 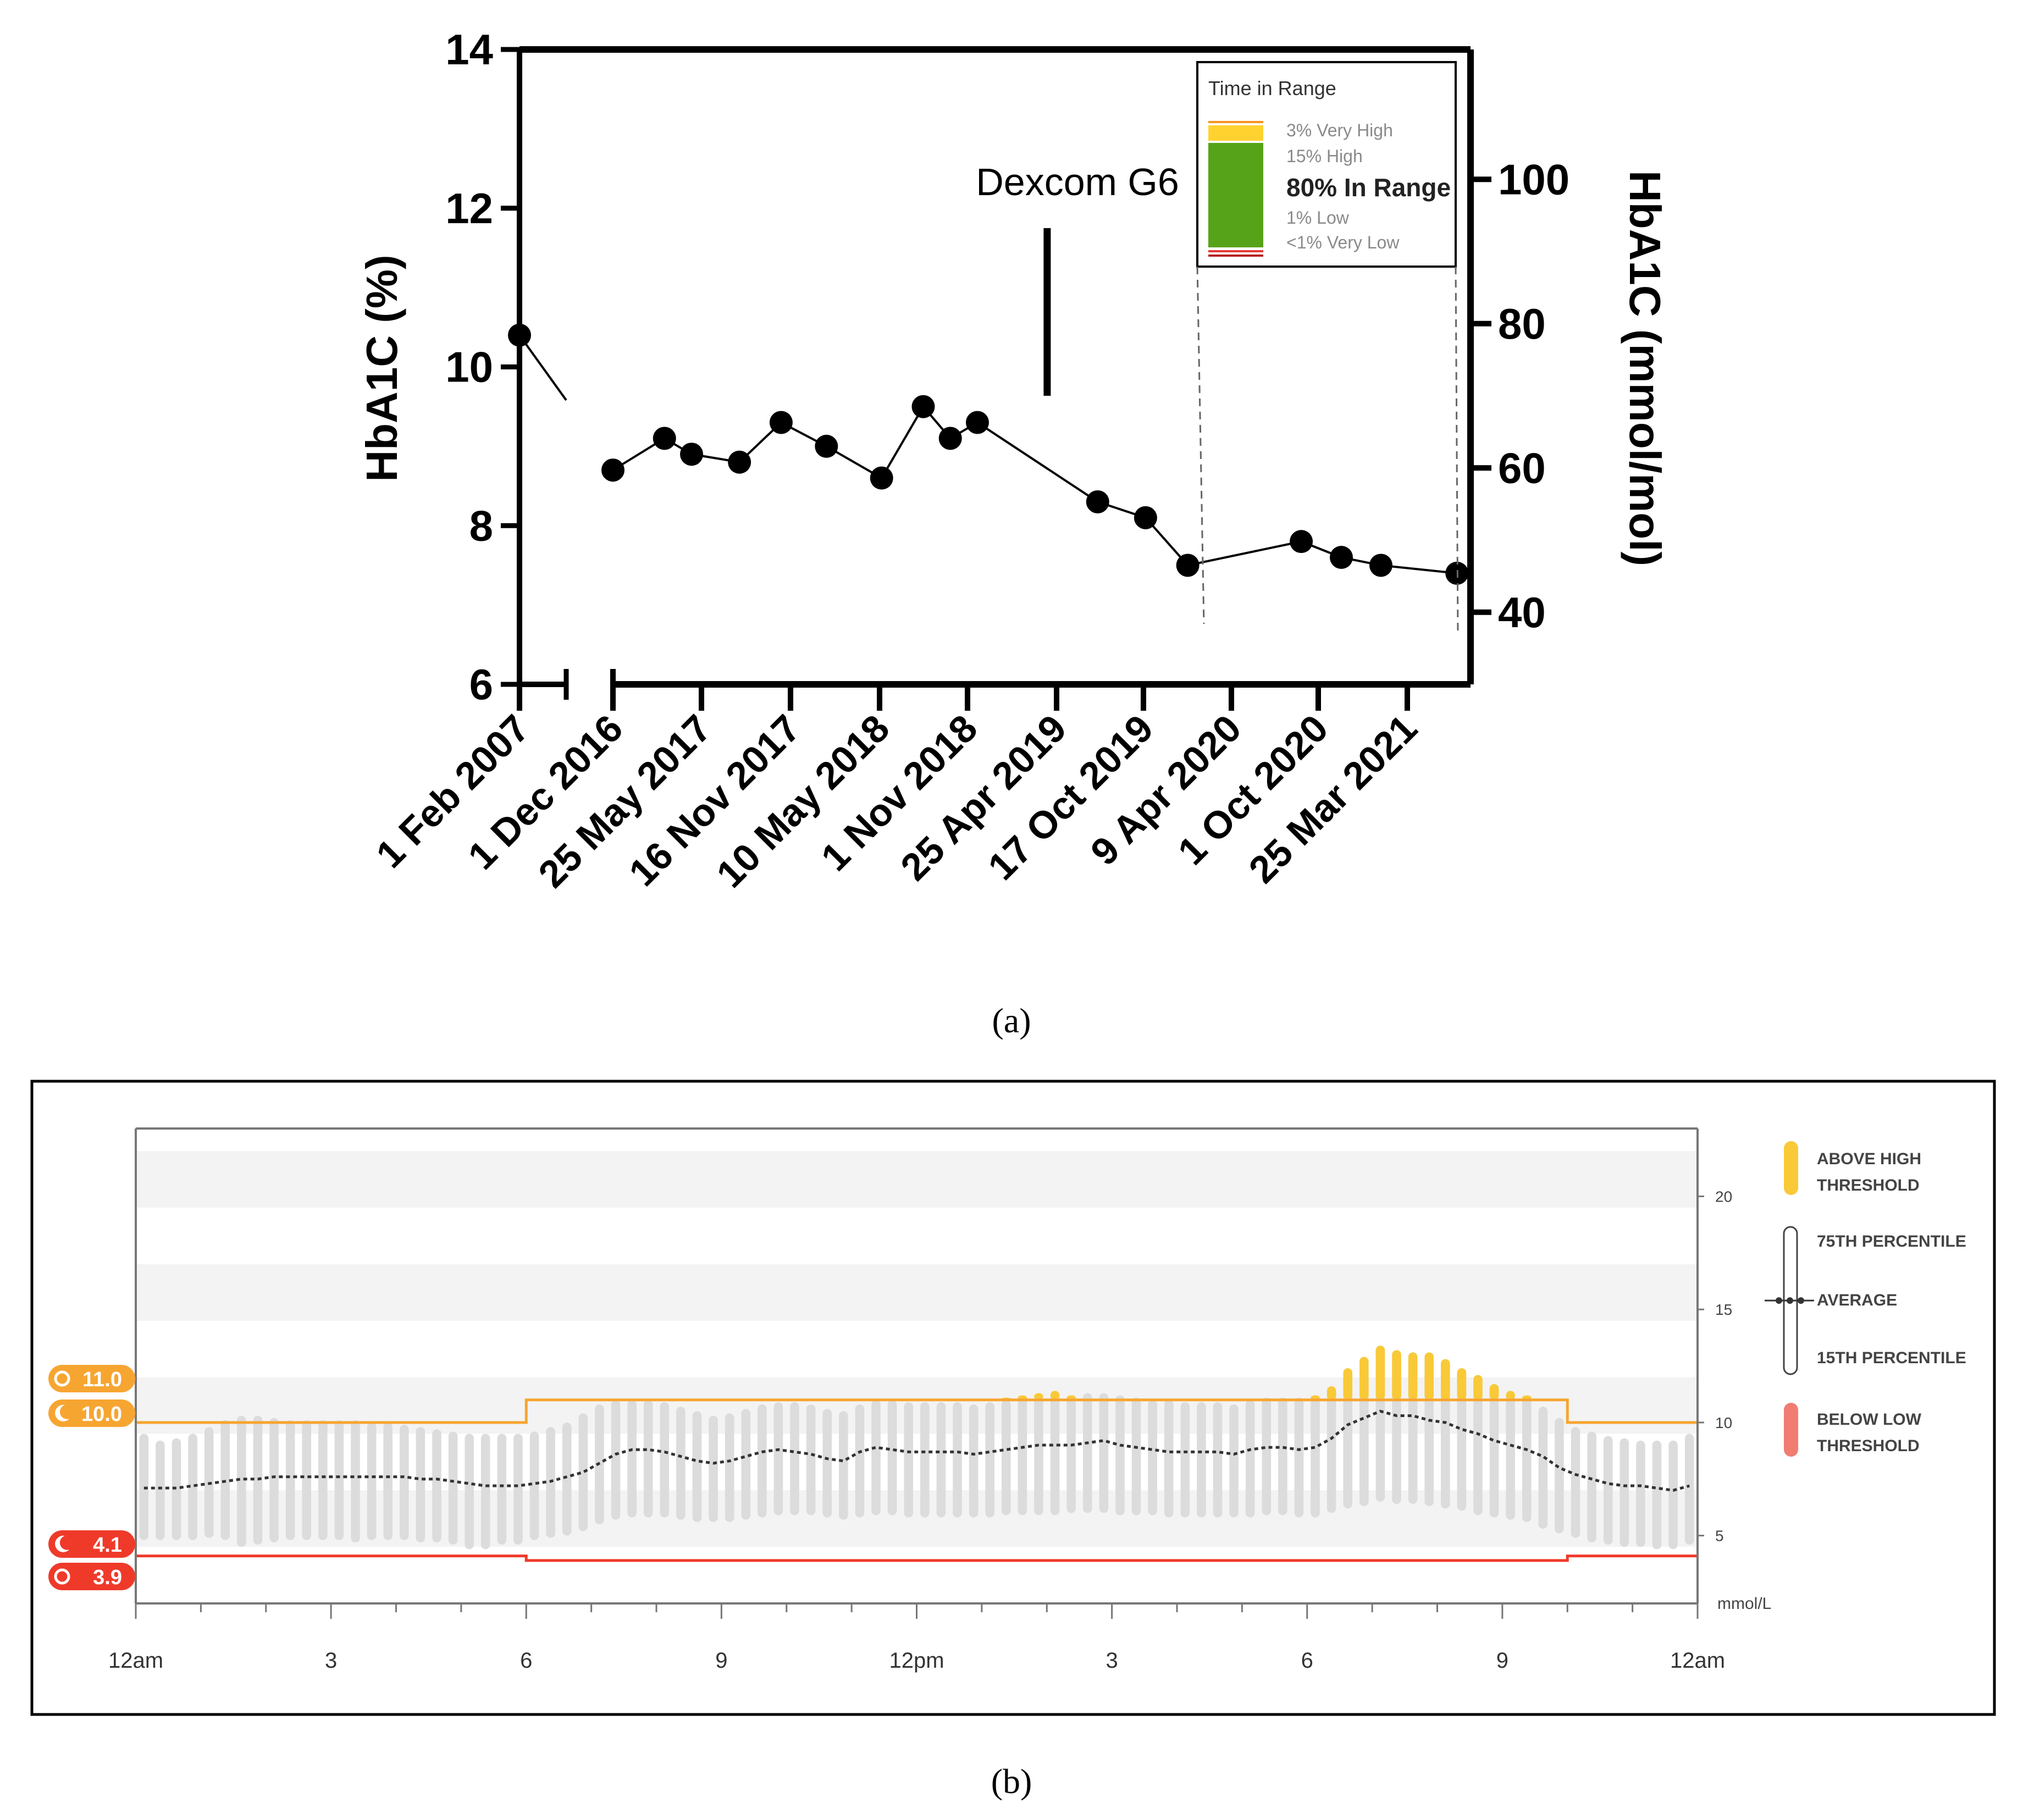 What do you see at coordinates (1723, 1422) in the screenshot?
I see `y-tick-label: 10` at bounding box center [1723, 1422].